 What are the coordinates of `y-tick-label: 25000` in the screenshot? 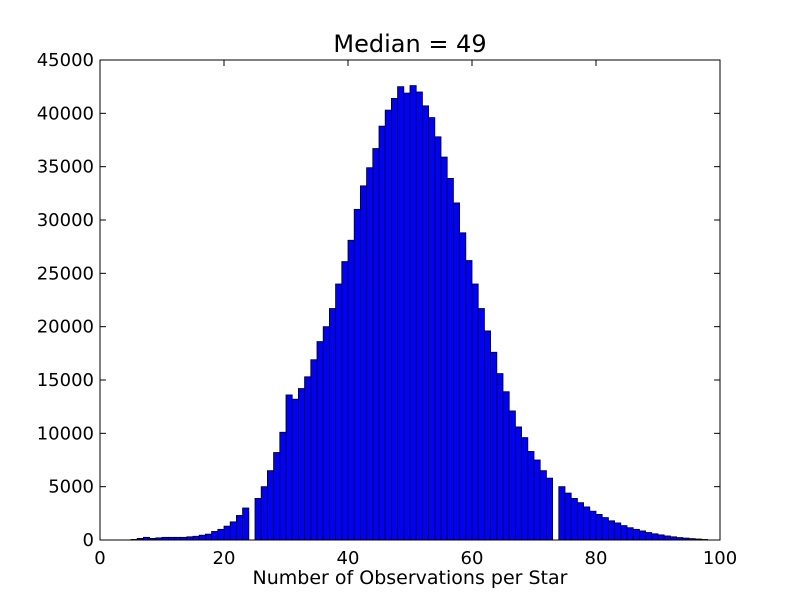 It's located at (65, 273).